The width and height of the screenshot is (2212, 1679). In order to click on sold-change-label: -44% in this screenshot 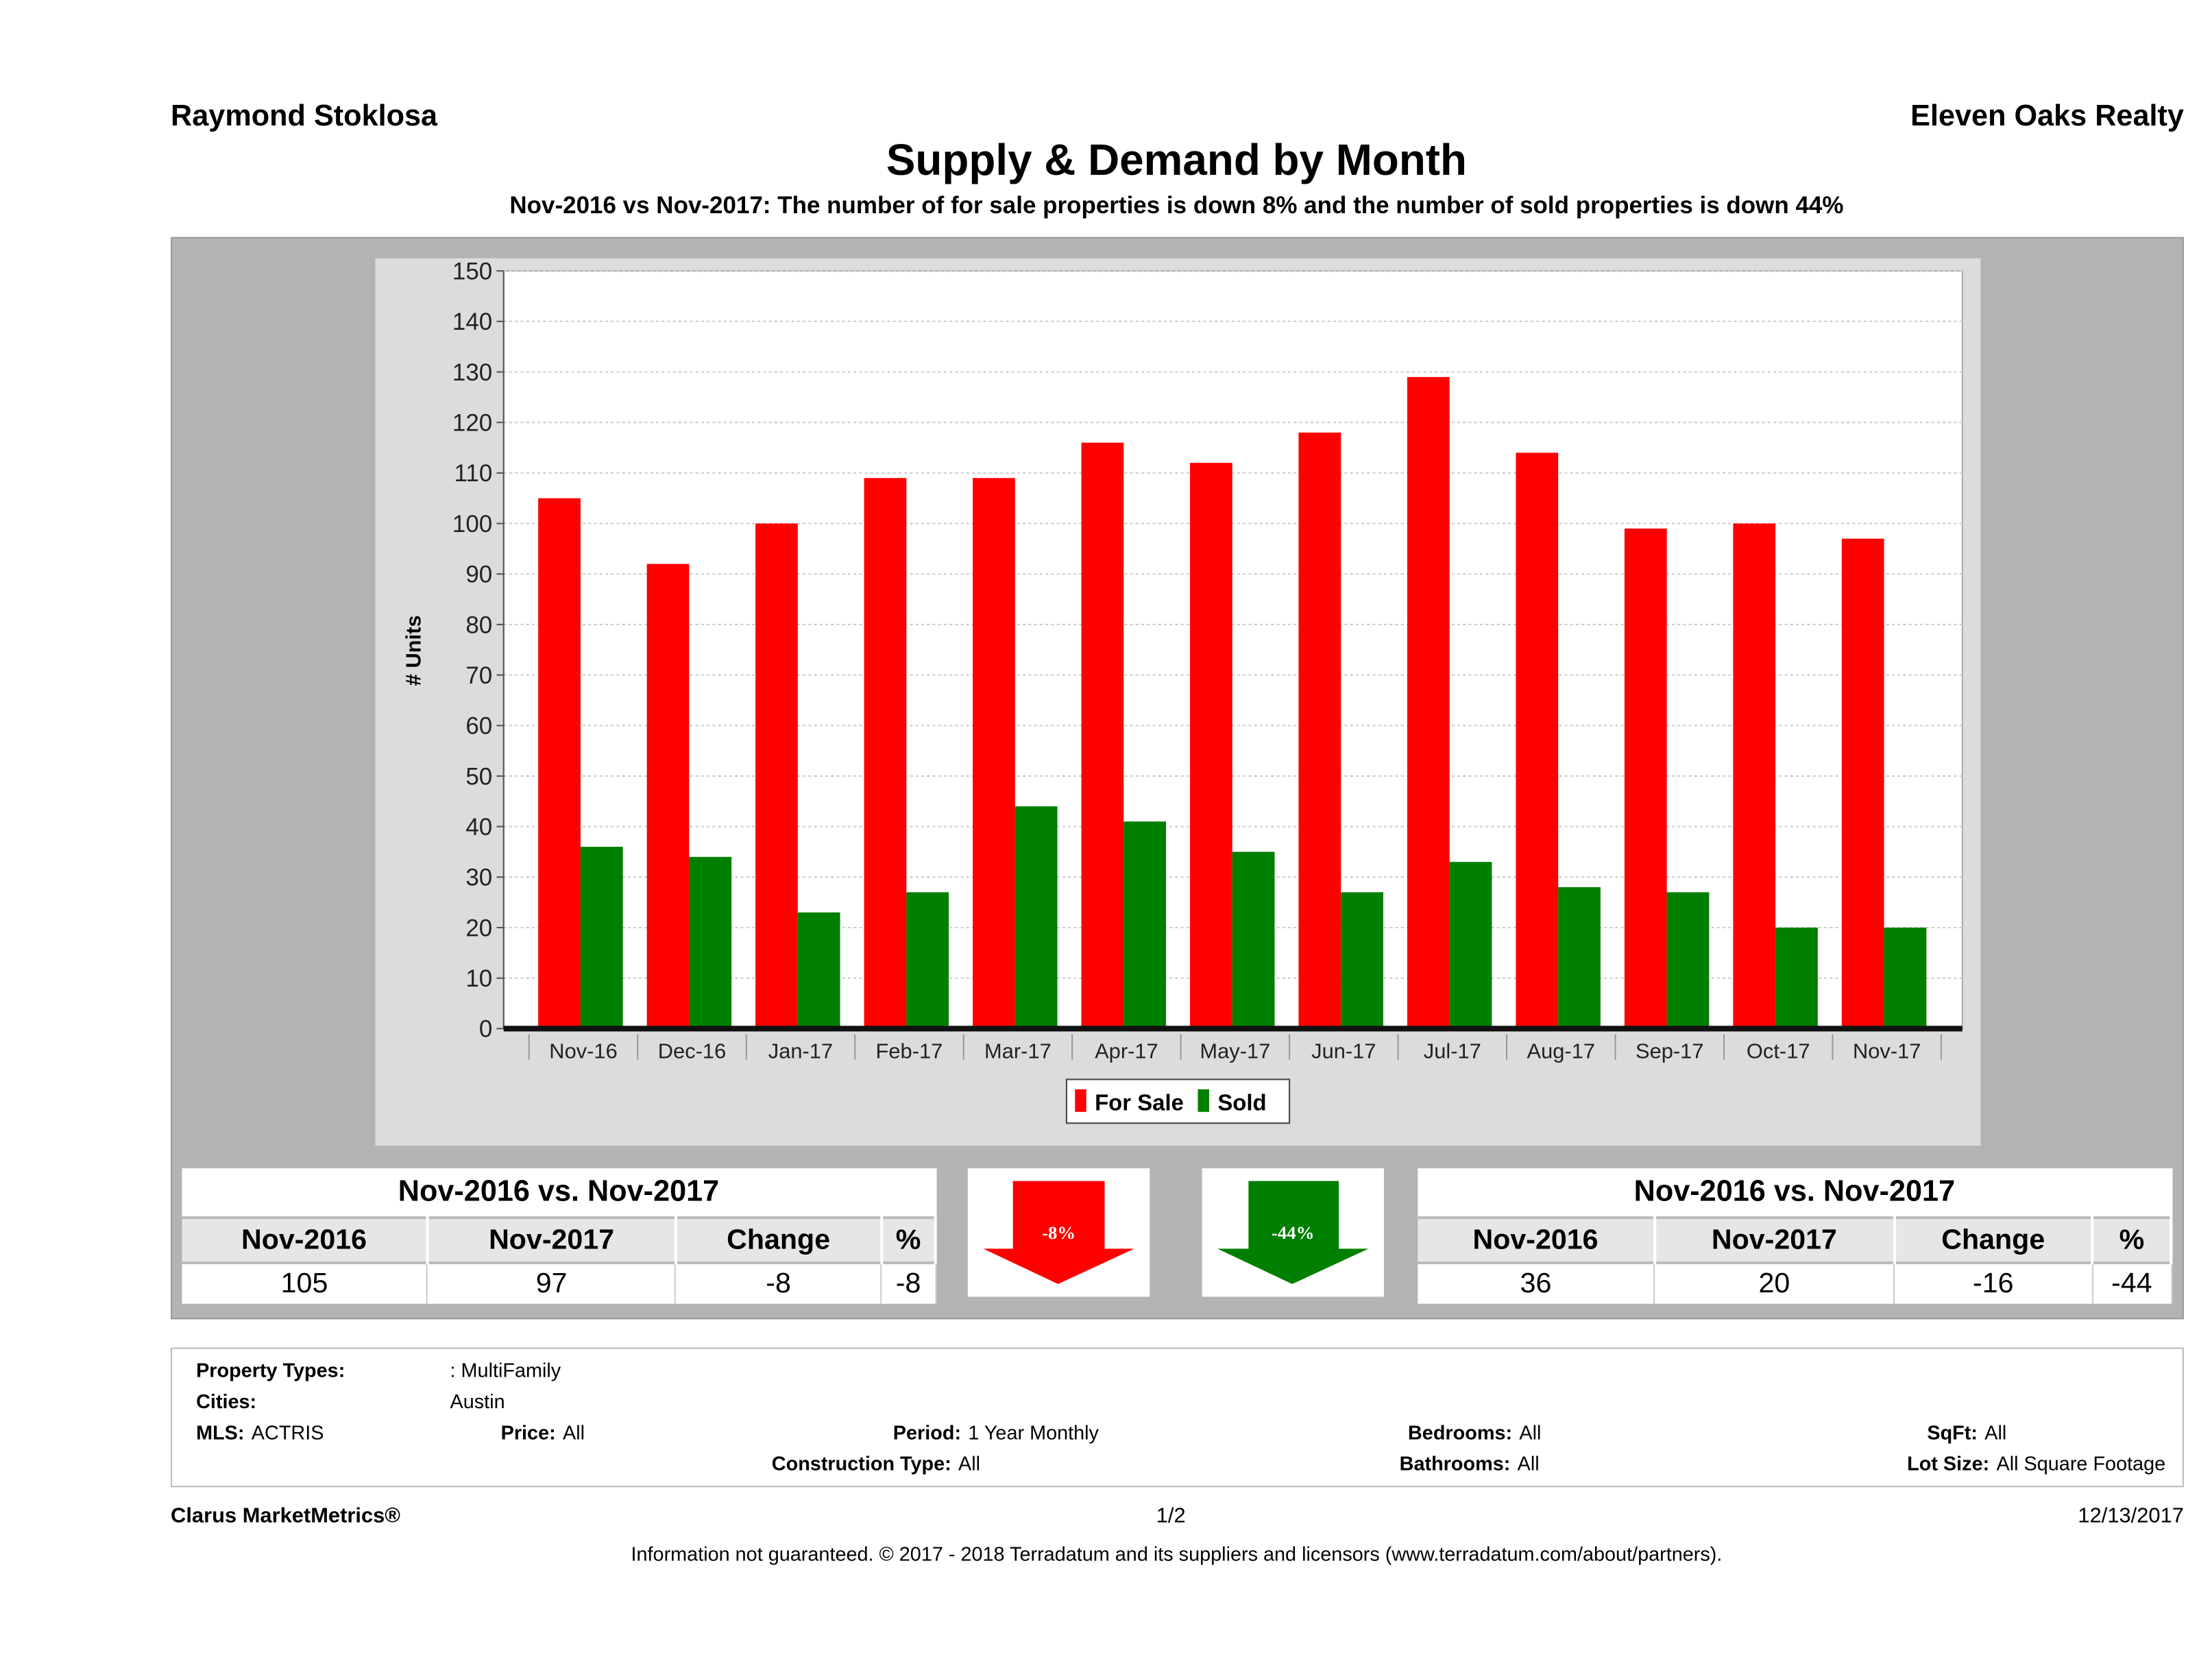, I will do `click(1293, 1233)`.